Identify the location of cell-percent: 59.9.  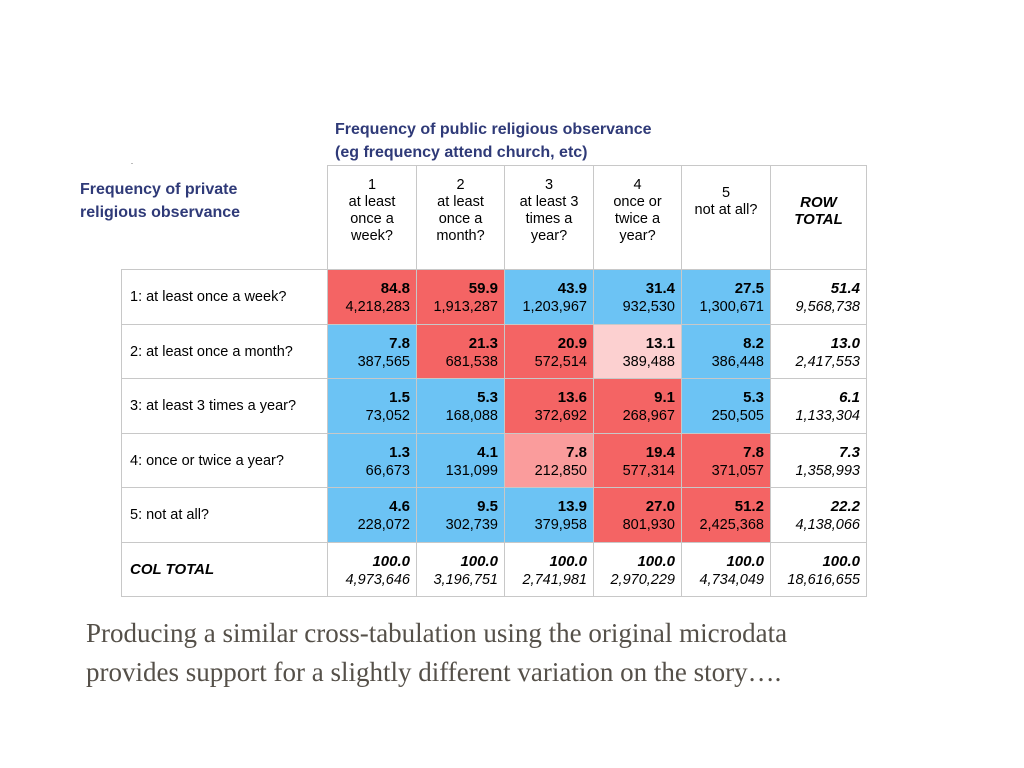
(483, 288).